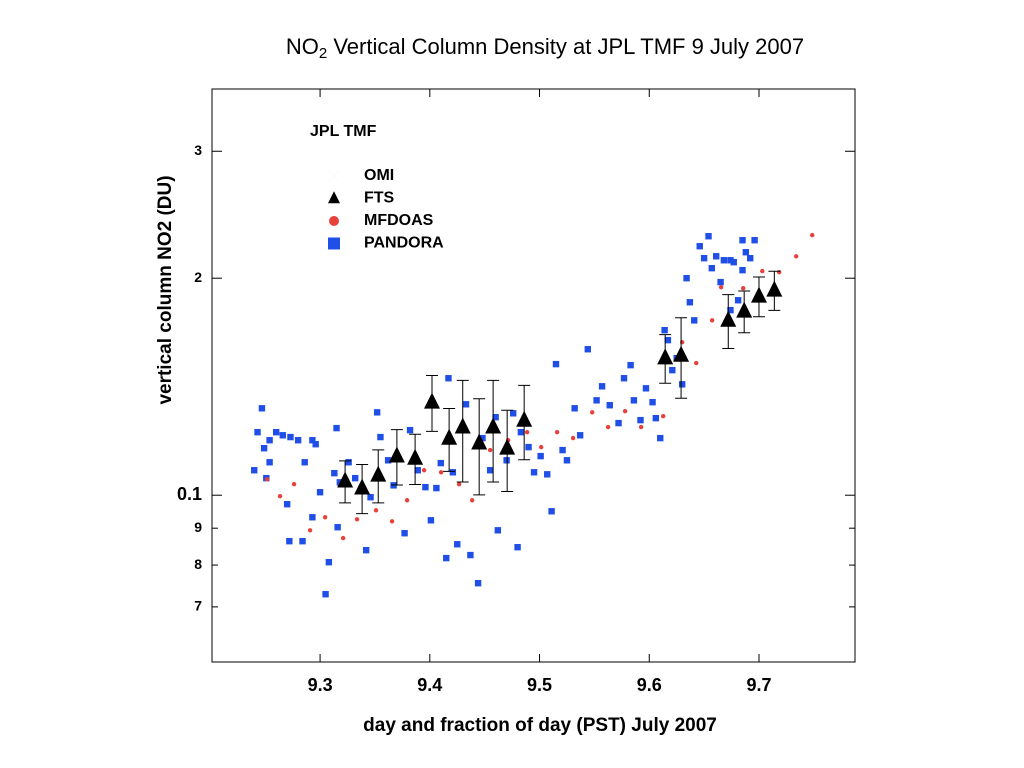 The width and height of the screenshot is (1024, 768). What do you see at coordinates (302, 46) in the screenshot?
I see `title-part: NO` at bounding box center [302, 46].